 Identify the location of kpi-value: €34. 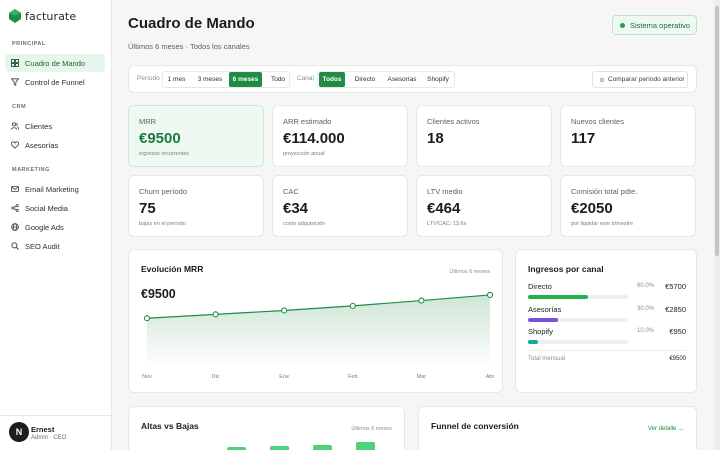
(296, 208).